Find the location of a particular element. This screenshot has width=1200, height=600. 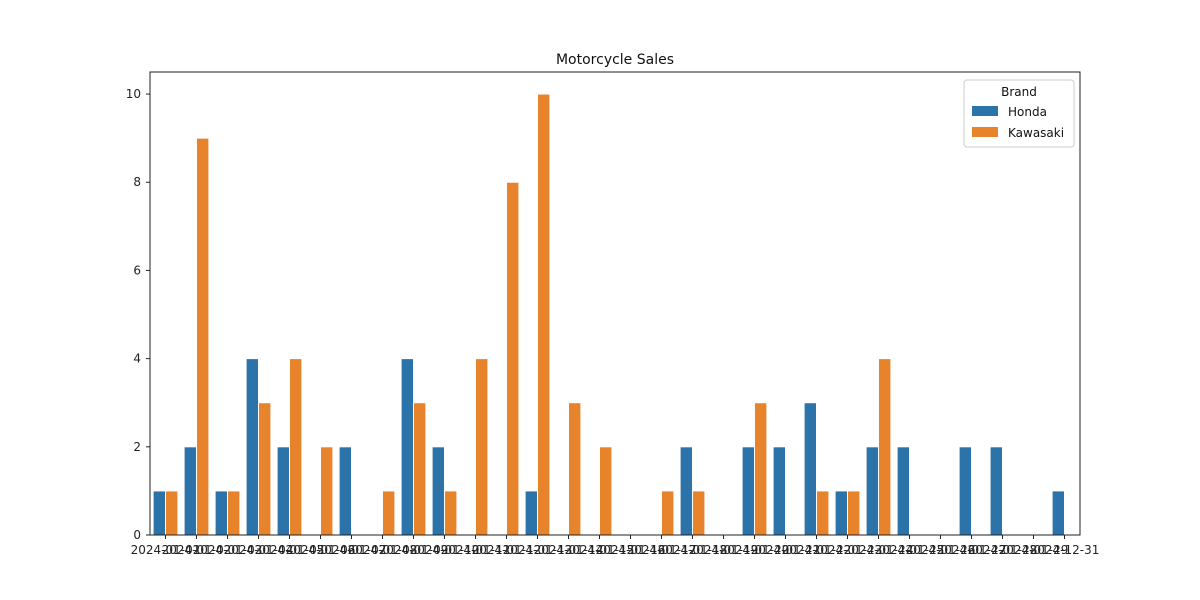

legend-swatch-honda is located at coordinates (985, 111).